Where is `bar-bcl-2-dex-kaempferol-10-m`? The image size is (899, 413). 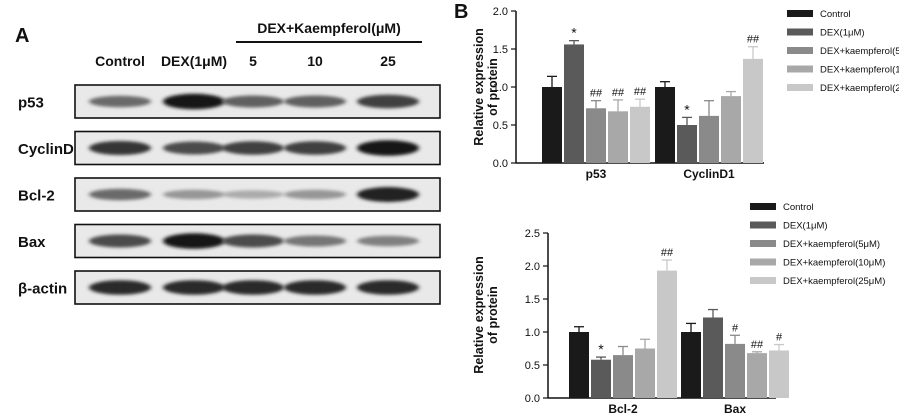
bar-bcl-2-dex-kaempferol-10-m is located at coordinates (645, 373).